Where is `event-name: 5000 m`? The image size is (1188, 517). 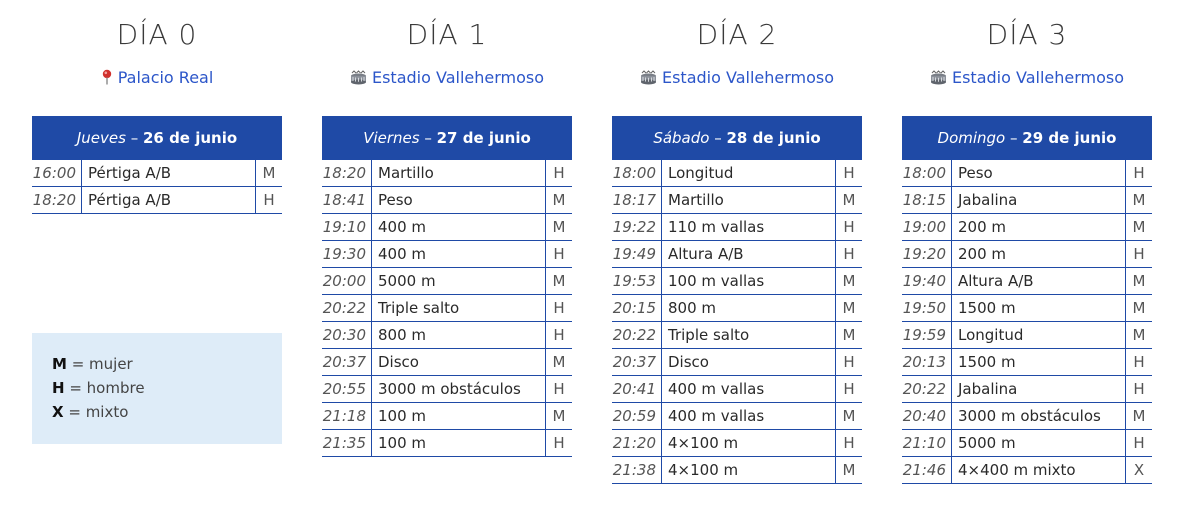
event-name: 5000 m is located at coordinates (987, 443).